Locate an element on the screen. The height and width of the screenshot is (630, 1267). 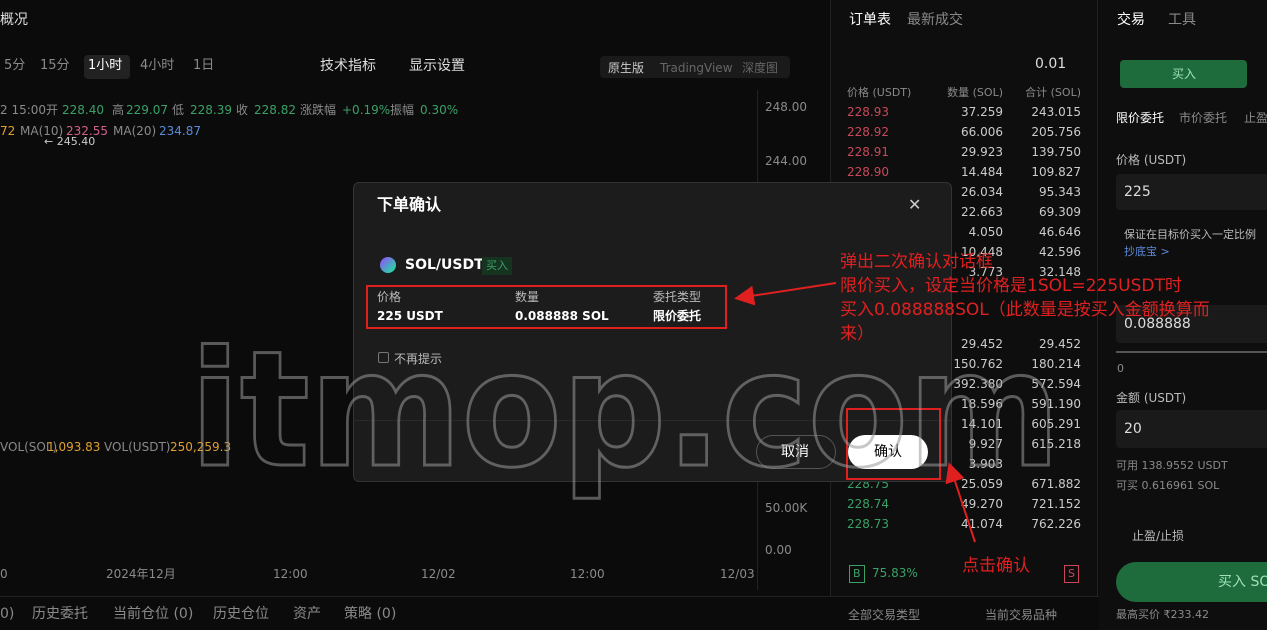
ohlc-text: 开 is located at coordinates (52, 110).